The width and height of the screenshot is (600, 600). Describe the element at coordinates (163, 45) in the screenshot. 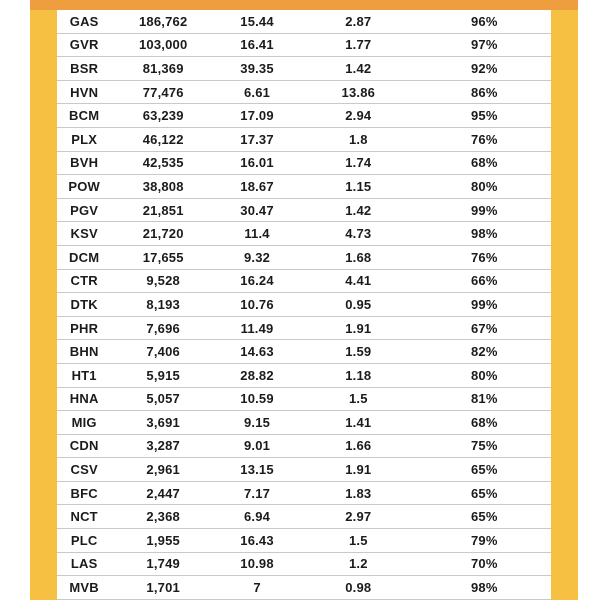

I see `value-cell: 103,000` at that location.